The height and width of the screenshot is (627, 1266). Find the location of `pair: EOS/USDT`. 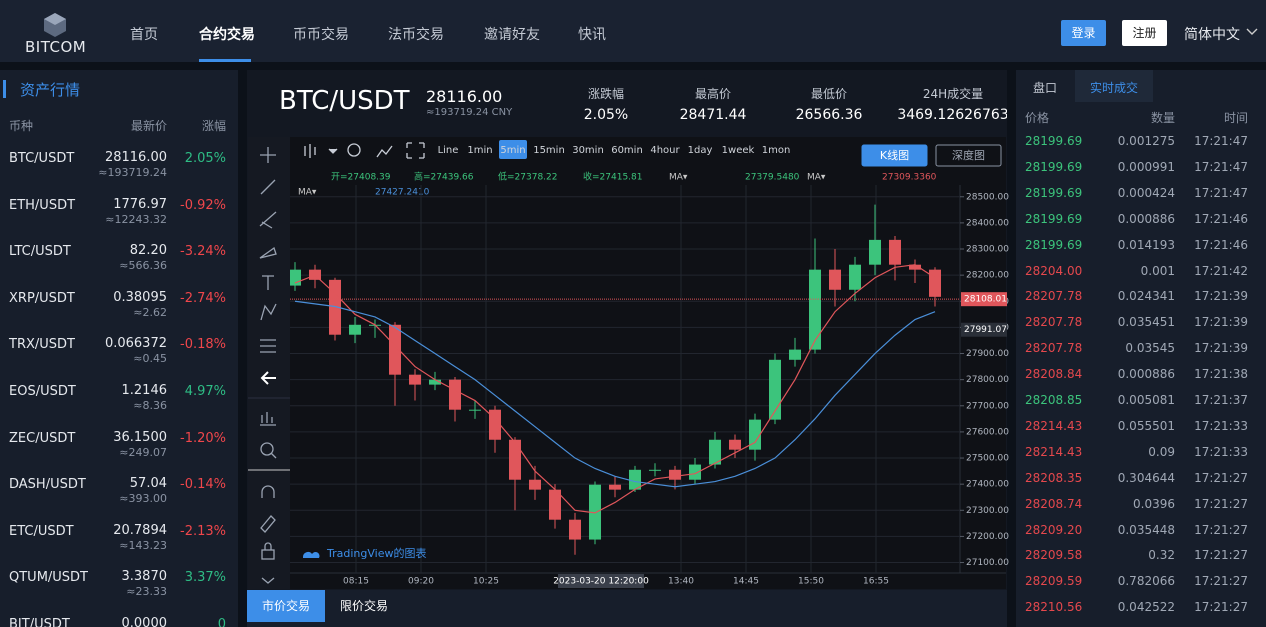

pair: EOS/USDT is located at coordinates (42, 391).